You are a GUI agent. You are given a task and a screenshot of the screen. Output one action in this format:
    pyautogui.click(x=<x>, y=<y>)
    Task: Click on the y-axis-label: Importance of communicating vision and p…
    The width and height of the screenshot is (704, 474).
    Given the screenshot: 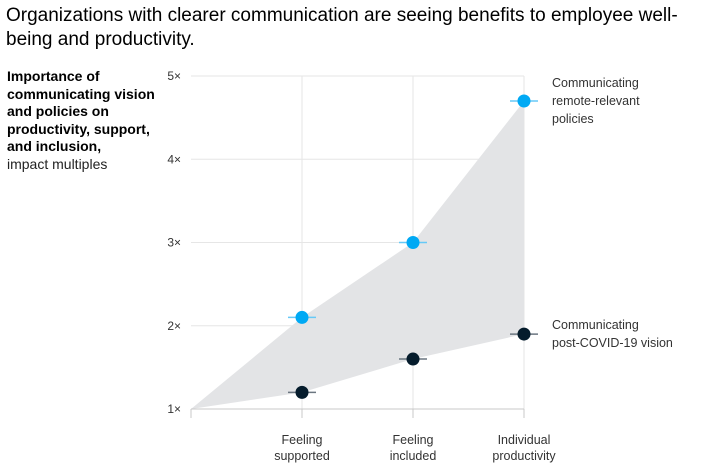 What is the action you would take?
    pyautogui.click(x=82, y=120)
    